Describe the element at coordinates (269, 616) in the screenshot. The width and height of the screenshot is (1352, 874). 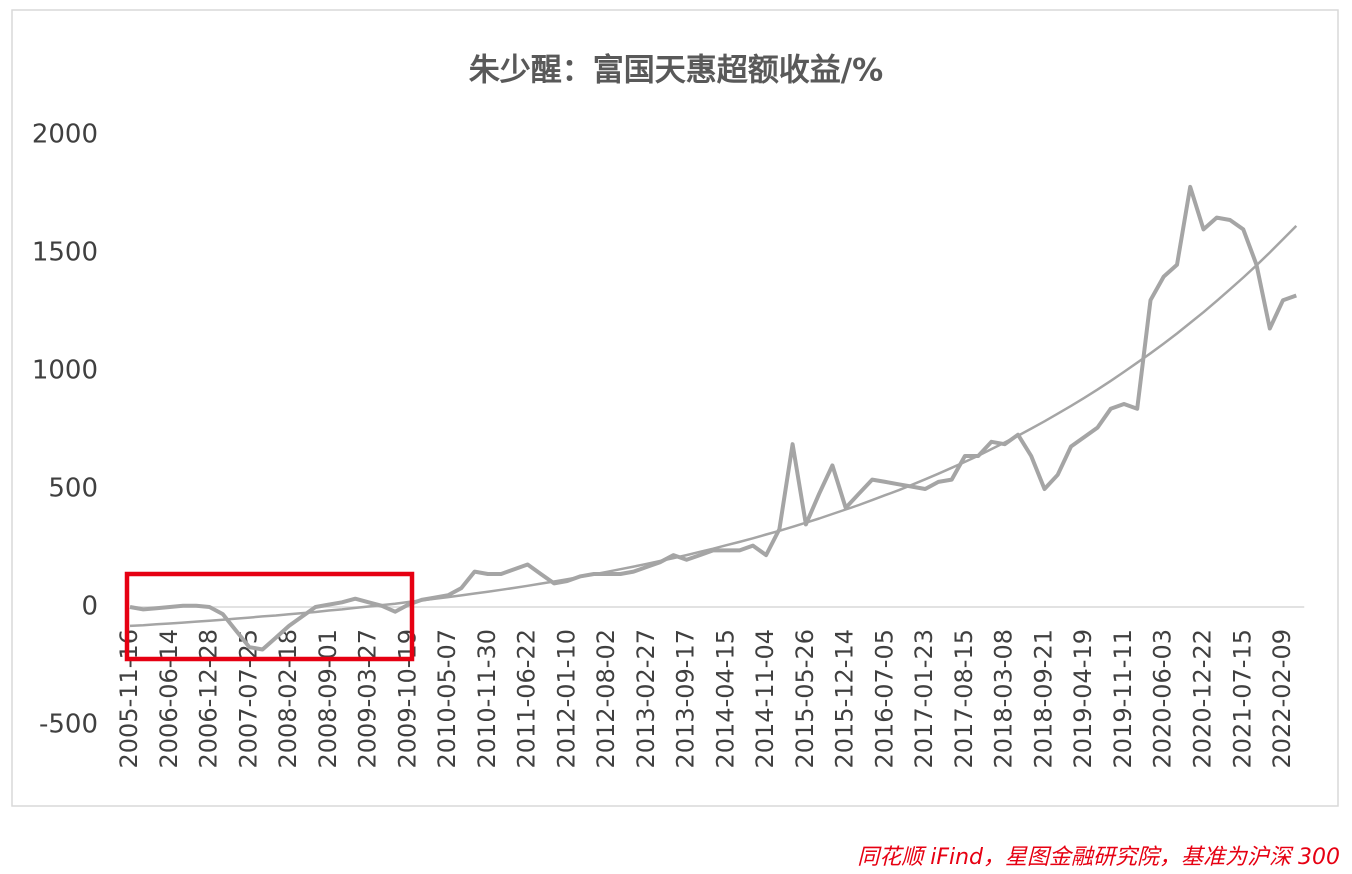
I see `highlight-box` at that location.